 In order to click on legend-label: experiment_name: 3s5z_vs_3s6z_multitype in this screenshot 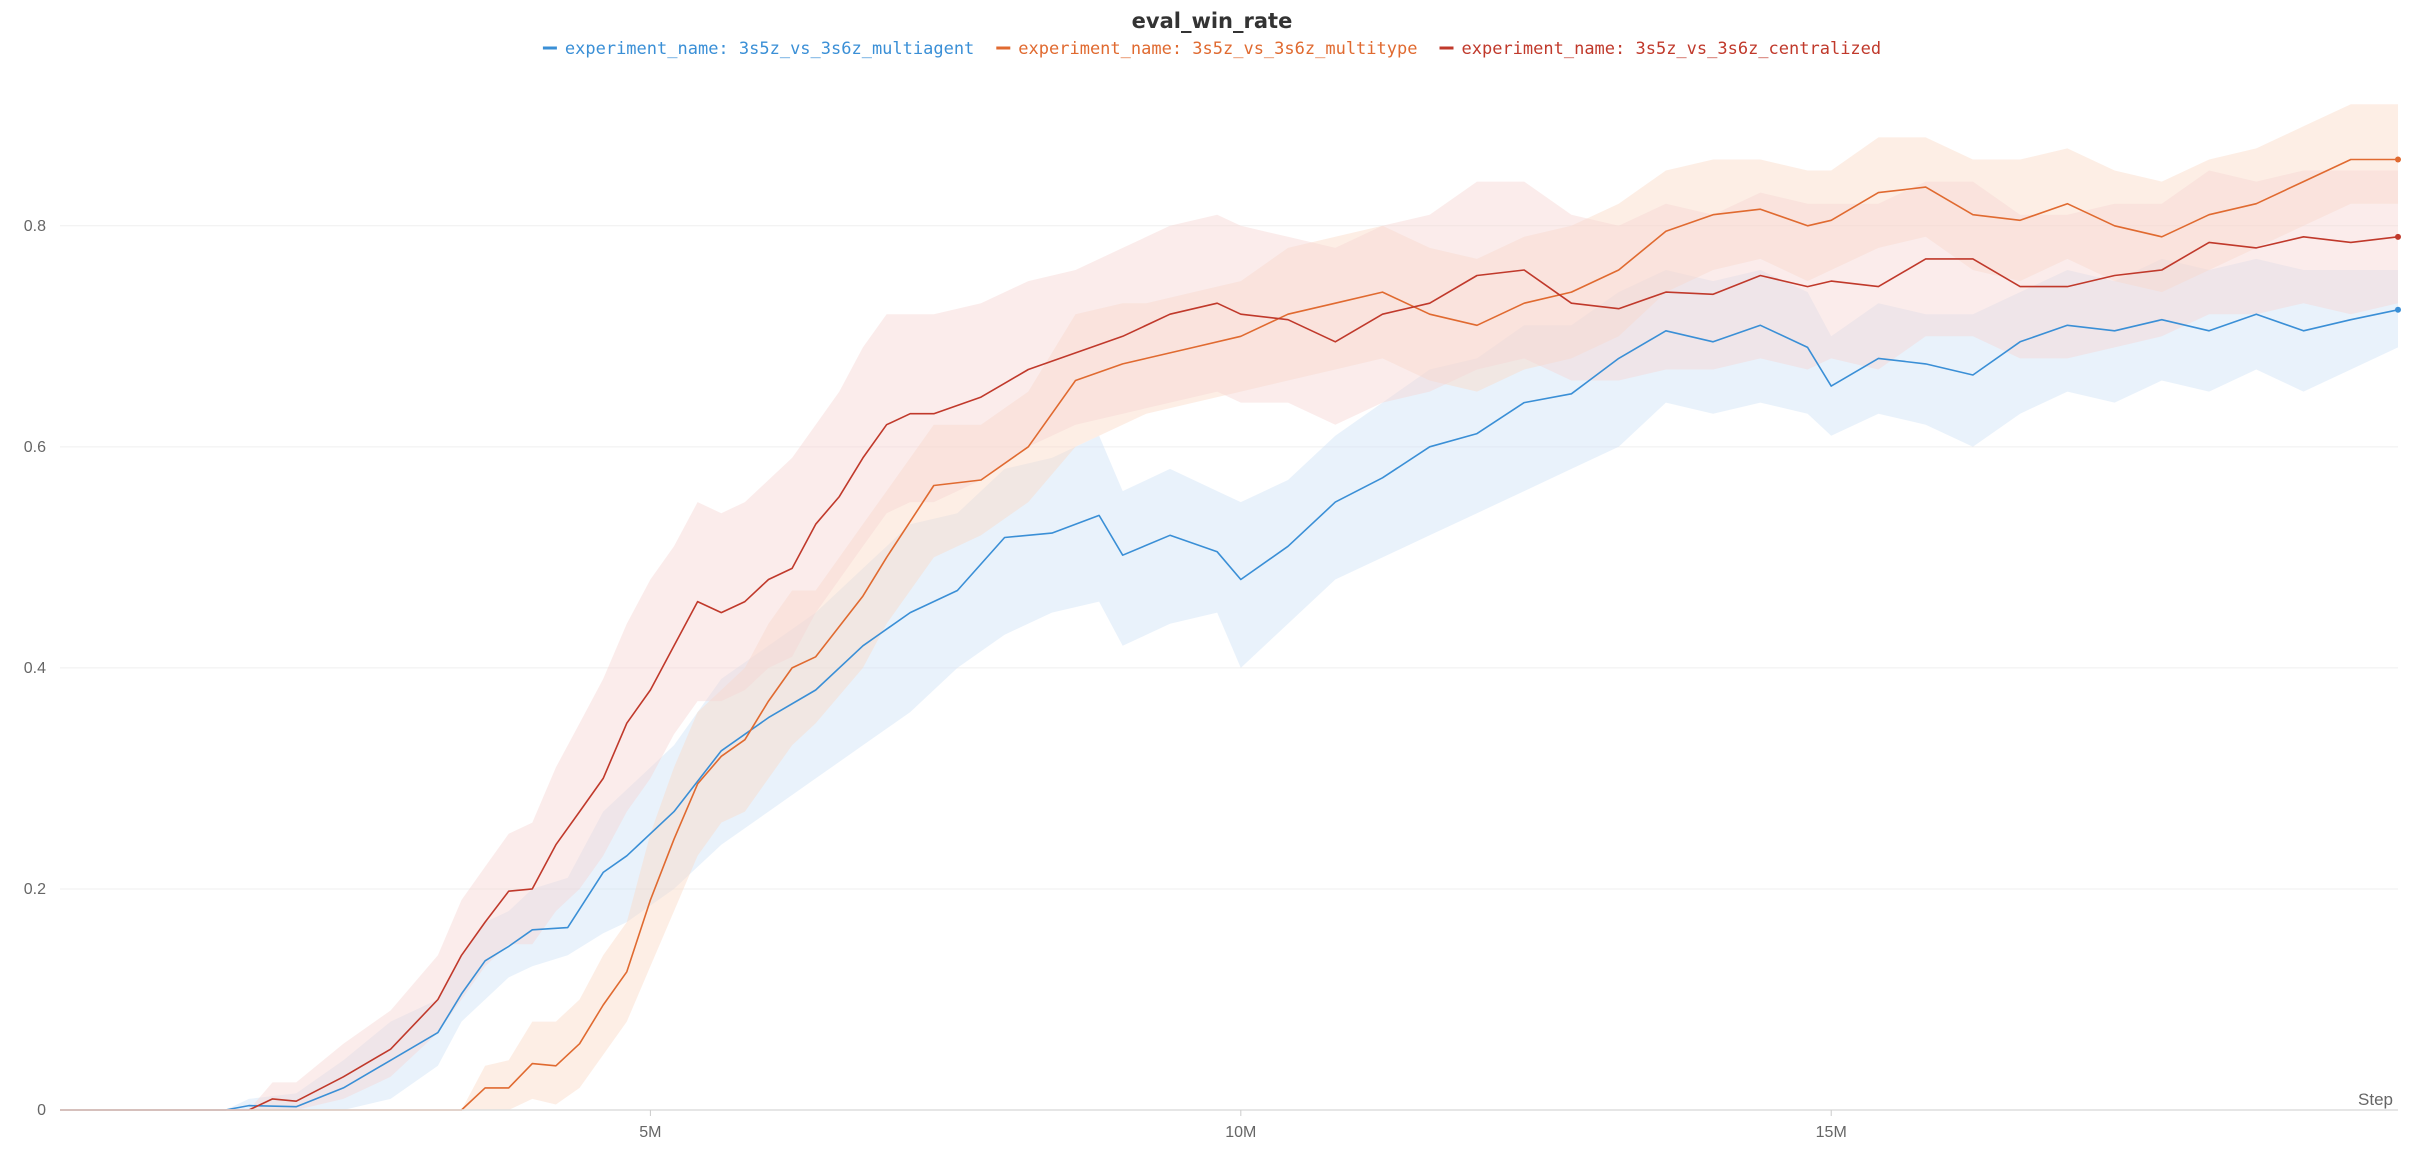, I will do `click(1217, 49)`.